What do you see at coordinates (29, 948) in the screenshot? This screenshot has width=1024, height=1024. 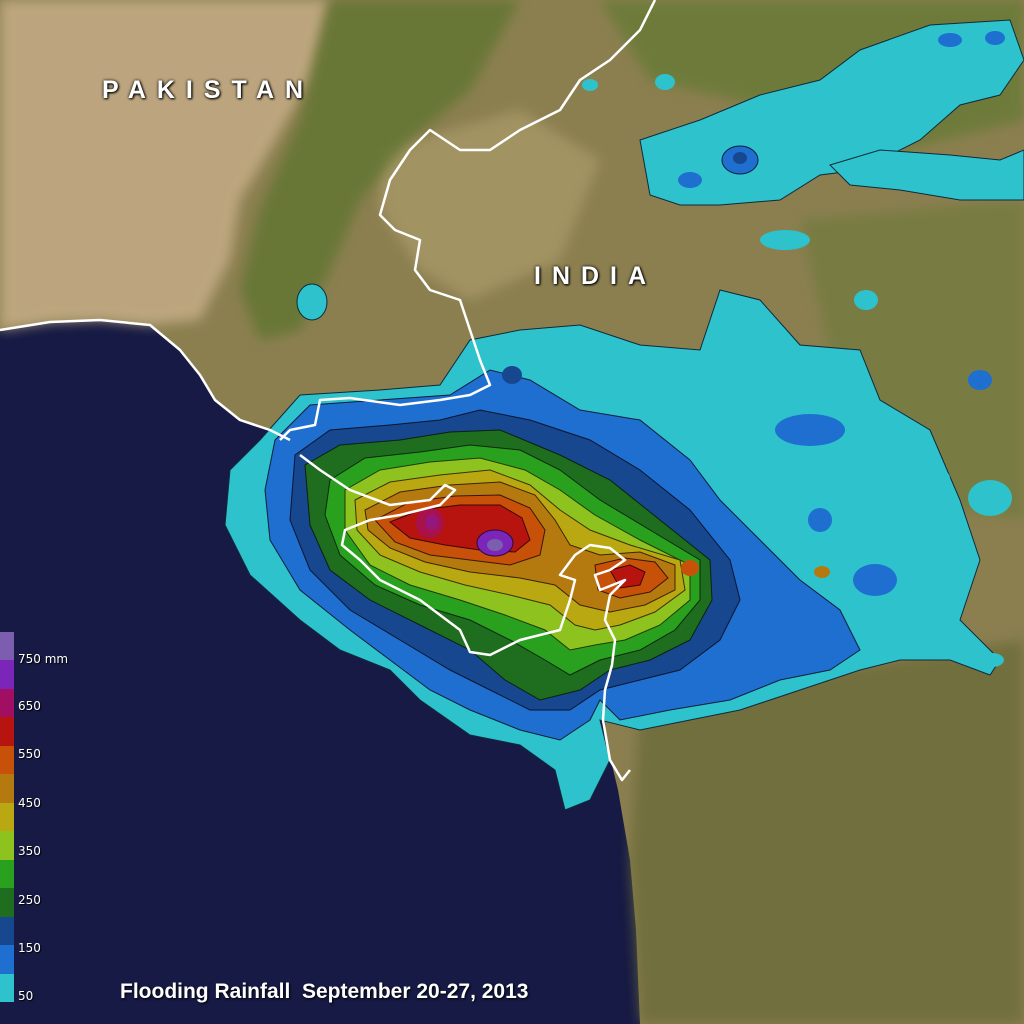 I see `legend-label-150: 150` at bounding box center [29, 948].